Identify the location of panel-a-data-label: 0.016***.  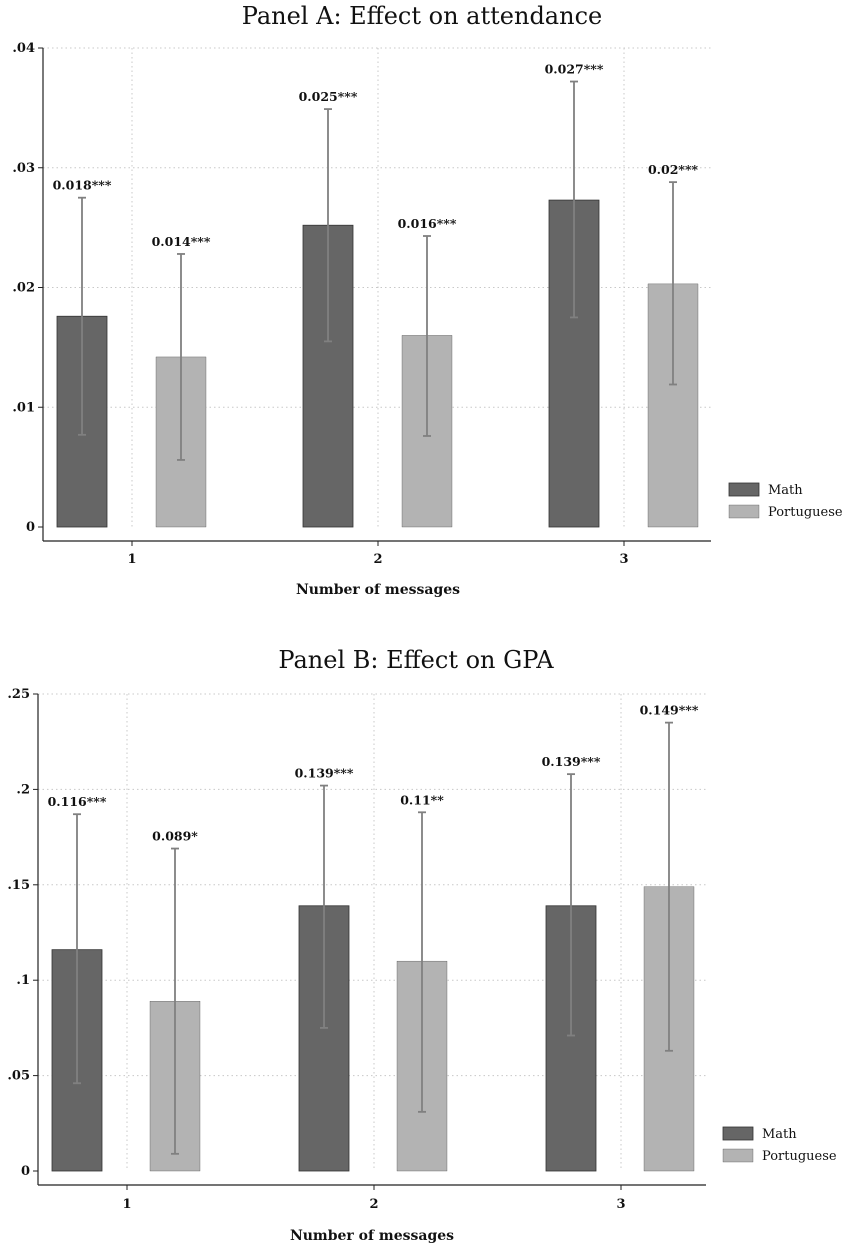
(427, 223).